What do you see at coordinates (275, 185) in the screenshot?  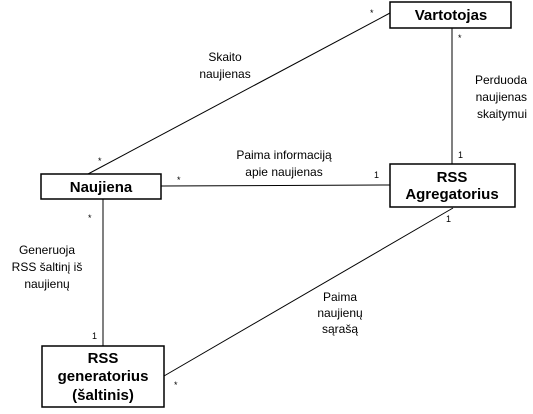 I see `edge-paima-info` at bounding box center [275, 185].